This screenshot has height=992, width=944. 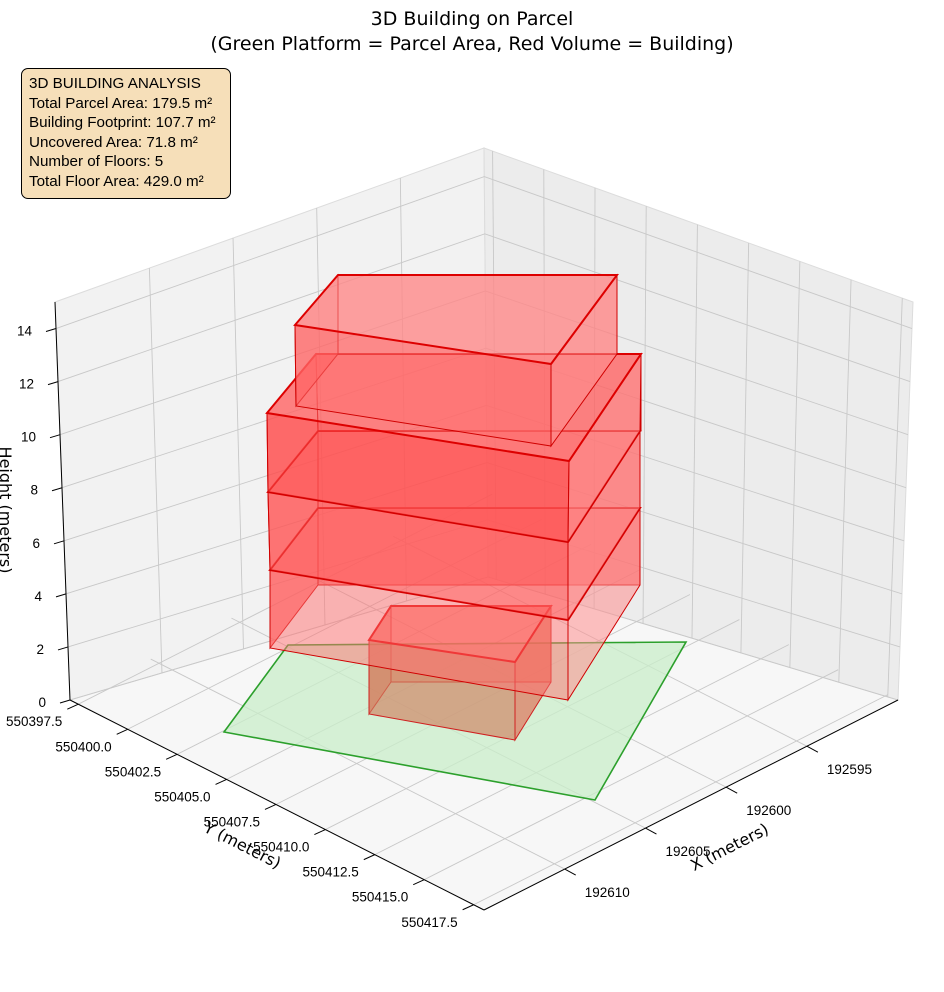 What do you see at coordinates (429, 922) in the screenshot?
I see `y-tick-label: 550417.5` at bounding box center [429, 922].